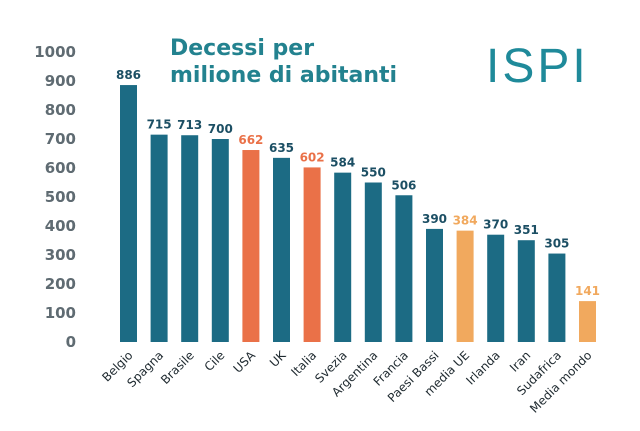 Image resolution: width=640 pixels, height=431 pixels. What do you see at coordinates (250, 140) in the screenshot?
I see `data-label: 662` at bounding box center [250, 140].